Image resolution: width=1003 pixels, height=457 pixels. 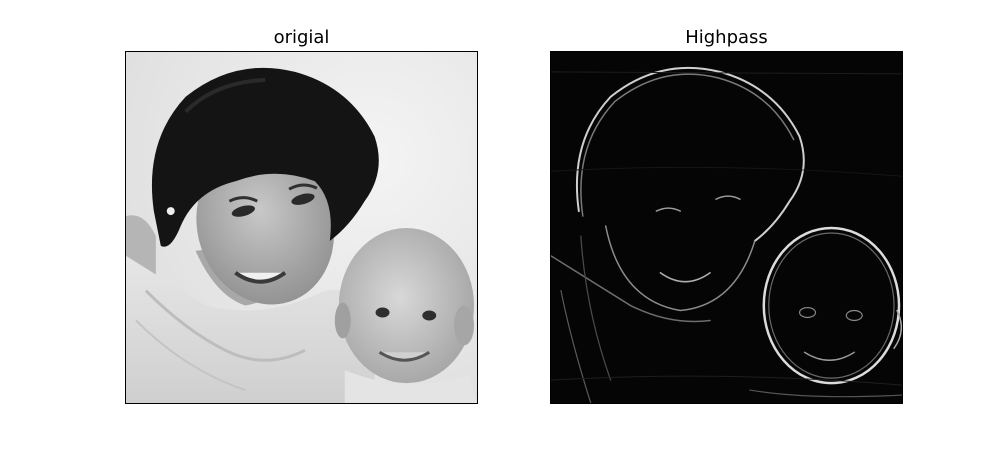 What do you see at coordinates (726, 37) in the screenshot?
I see `panel-title-highpass: Highpass` at bounding box center [726, 37].